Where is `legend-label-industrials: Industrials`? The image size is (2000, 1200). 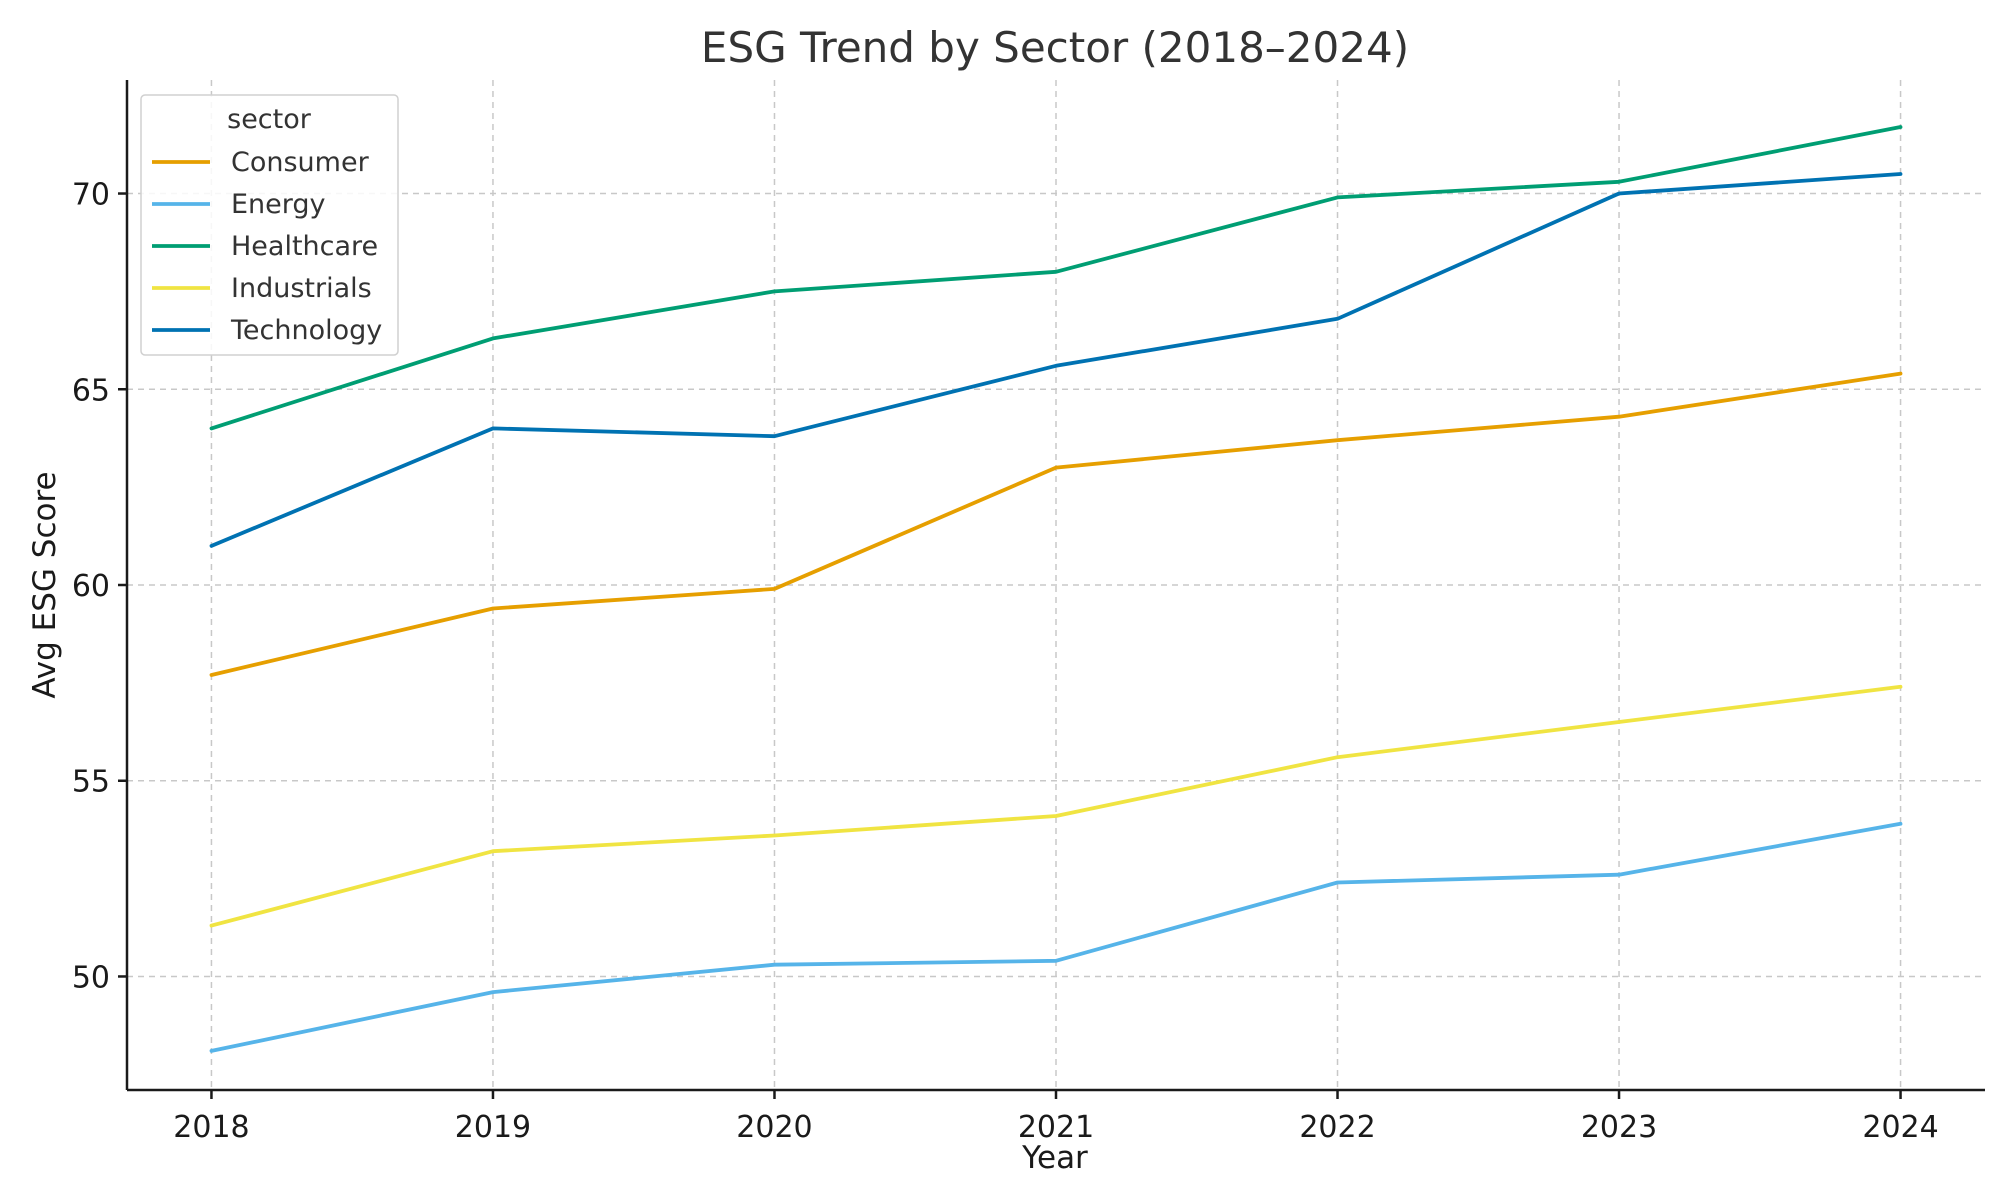
legend-label-industrials: Industrials is located at coordinates (301, 288).